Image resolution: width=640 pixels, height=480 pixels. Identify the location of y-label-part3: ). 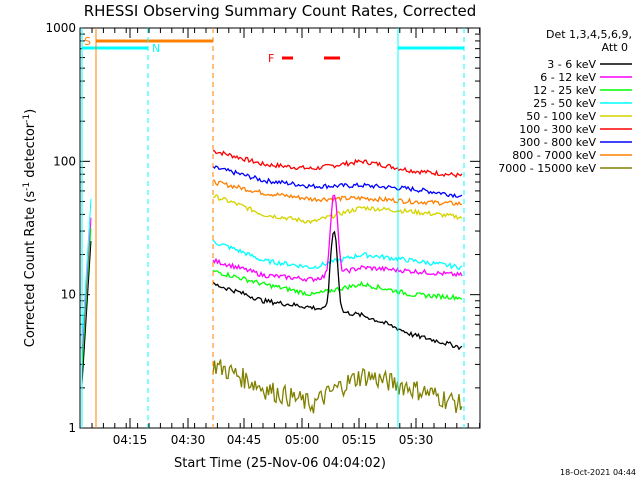
(30, 111).